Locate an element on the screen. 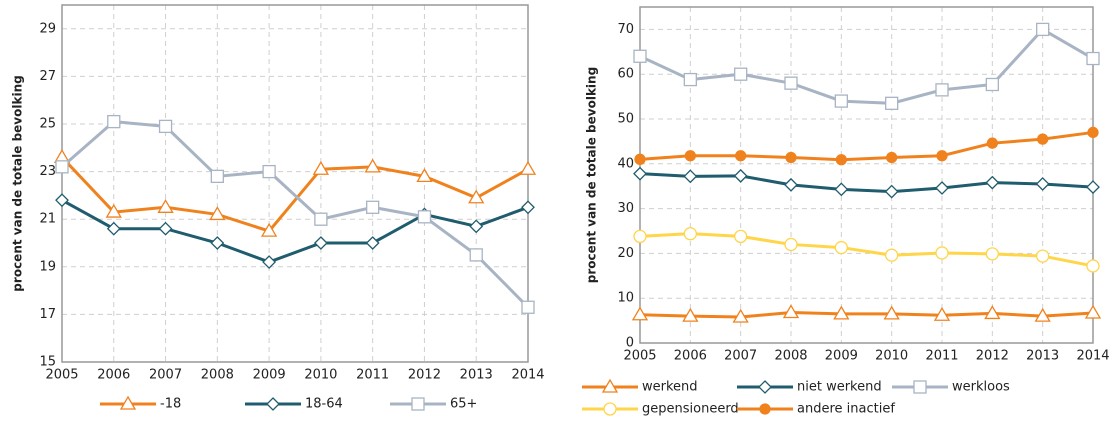 This screenshot has width=1116, height=423. y-tick-label: 60 is located at coordinates (625, 74).